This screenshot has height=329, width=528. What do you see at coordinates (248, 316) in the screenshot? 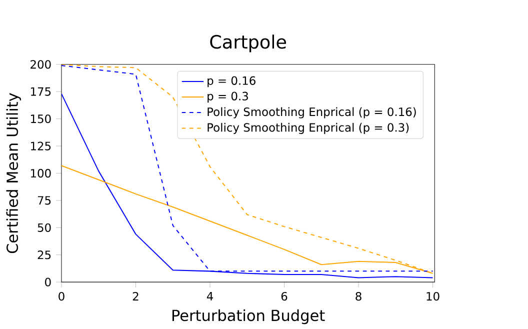
I see `x-axis-title: Perturbation Budget` at bounding box center [248, 316].